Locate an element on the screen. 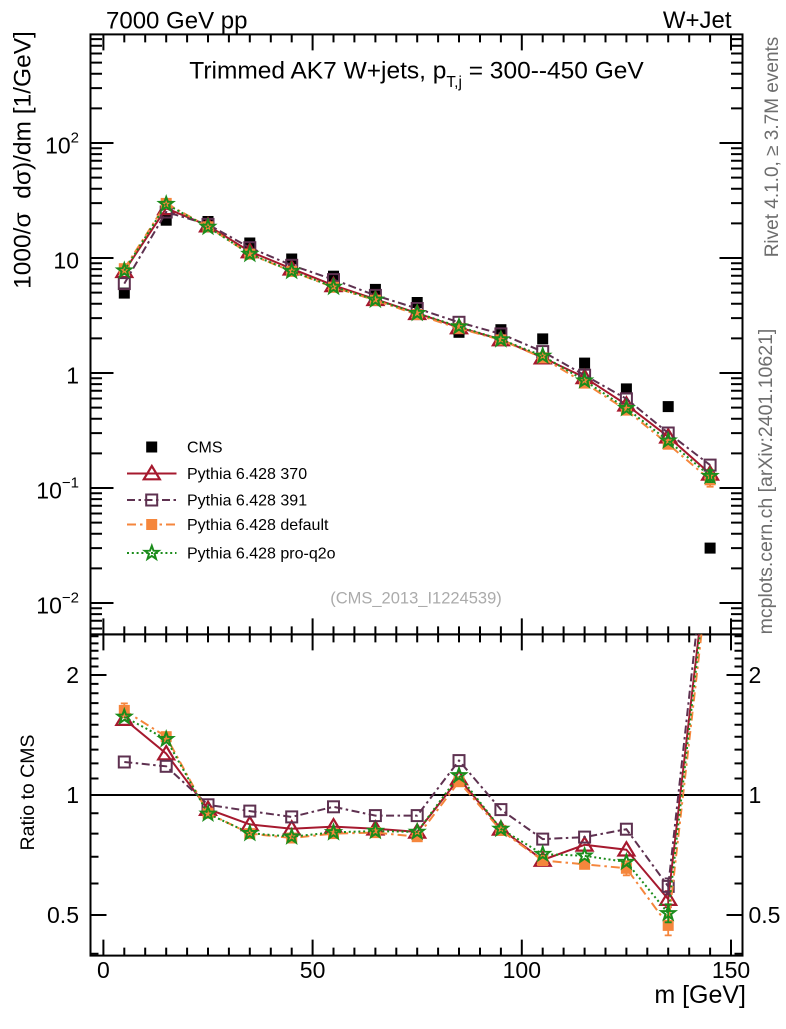 The height and width of the screenshot is (1029, 786). svg-text: W+Jet is located at coordinates (697, 20).